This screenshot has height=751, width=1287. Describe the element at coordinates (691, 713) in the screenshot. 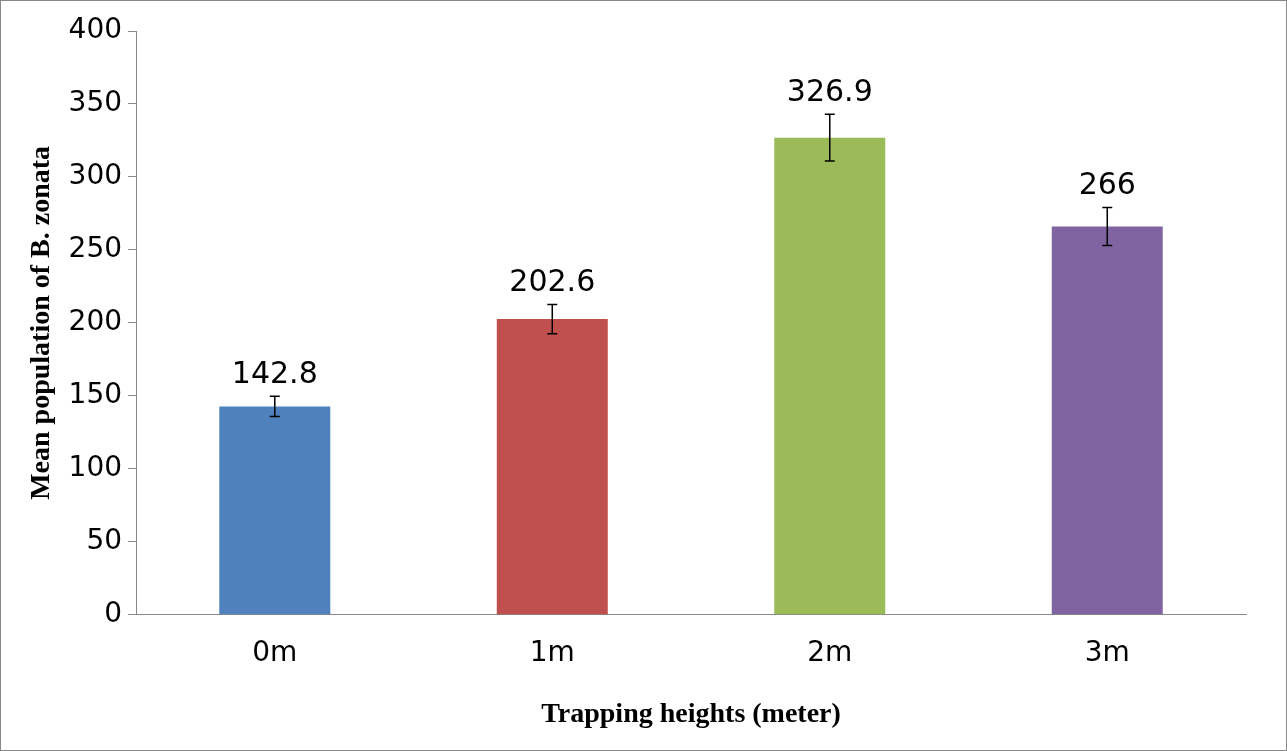

I see `x-axis-title: Trapping heights (meter)` at that location.